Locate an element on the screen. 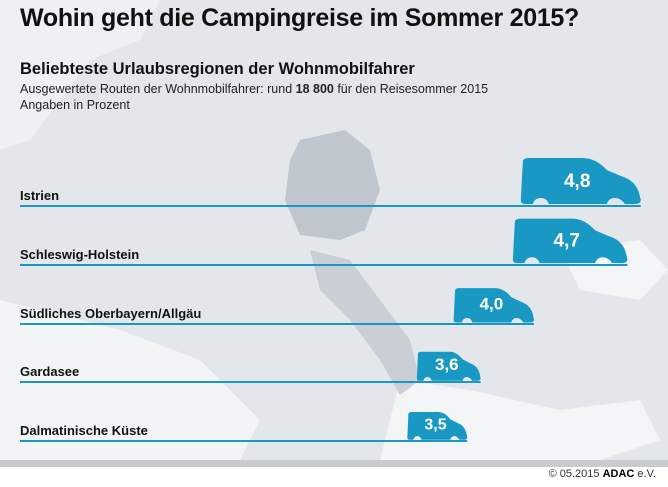  note-suffix: für den Reisesommer 2015 is located at coordinates (411, 89).